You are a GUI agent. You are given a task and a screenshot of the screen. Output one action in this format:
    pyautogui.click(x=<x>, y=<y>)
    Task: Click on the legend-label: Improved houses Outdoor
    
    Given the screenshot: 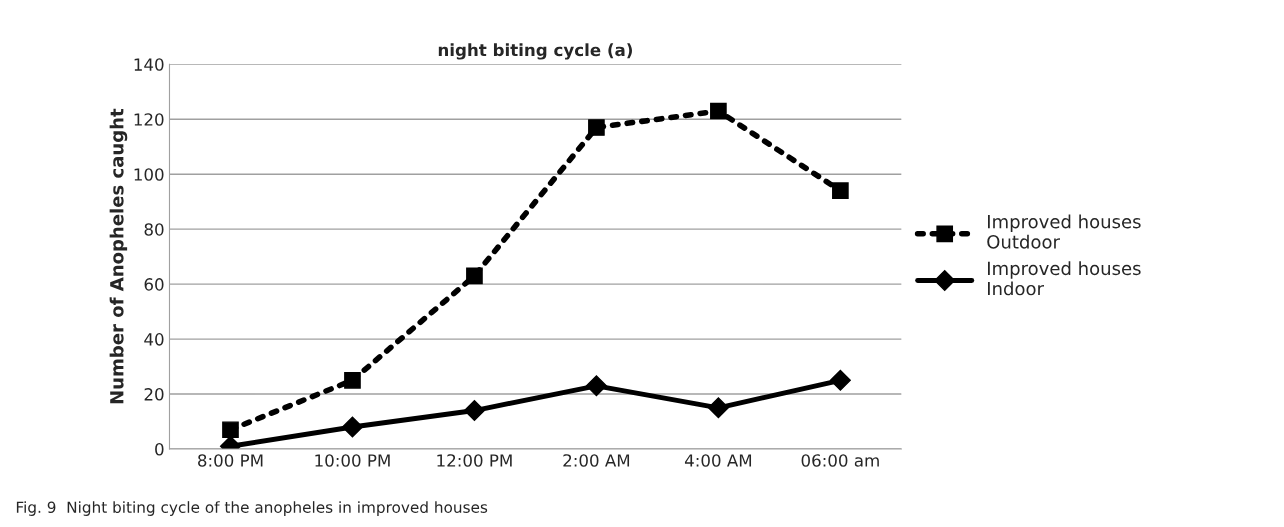 What is the action you would take?
    pyautogui.click(x=1064, y=231)
    